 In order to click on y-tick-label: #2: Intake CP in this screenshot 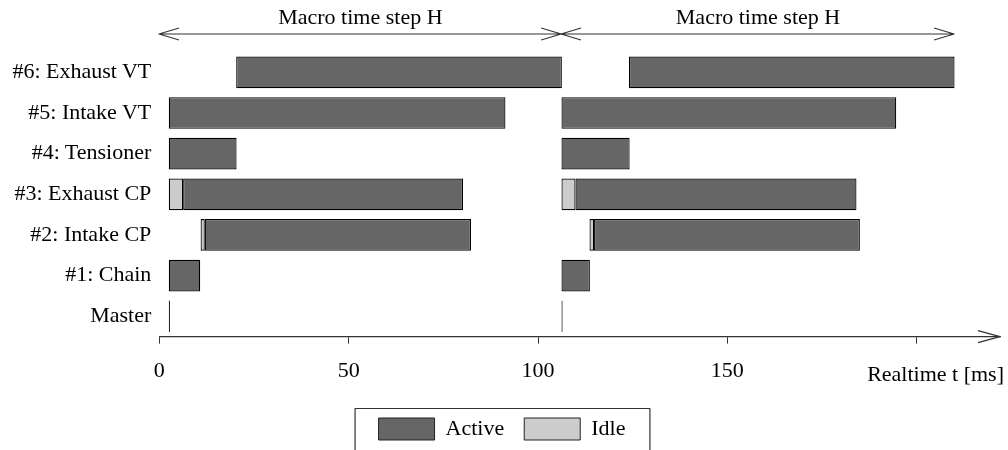, I will do `click(91, 233)`.